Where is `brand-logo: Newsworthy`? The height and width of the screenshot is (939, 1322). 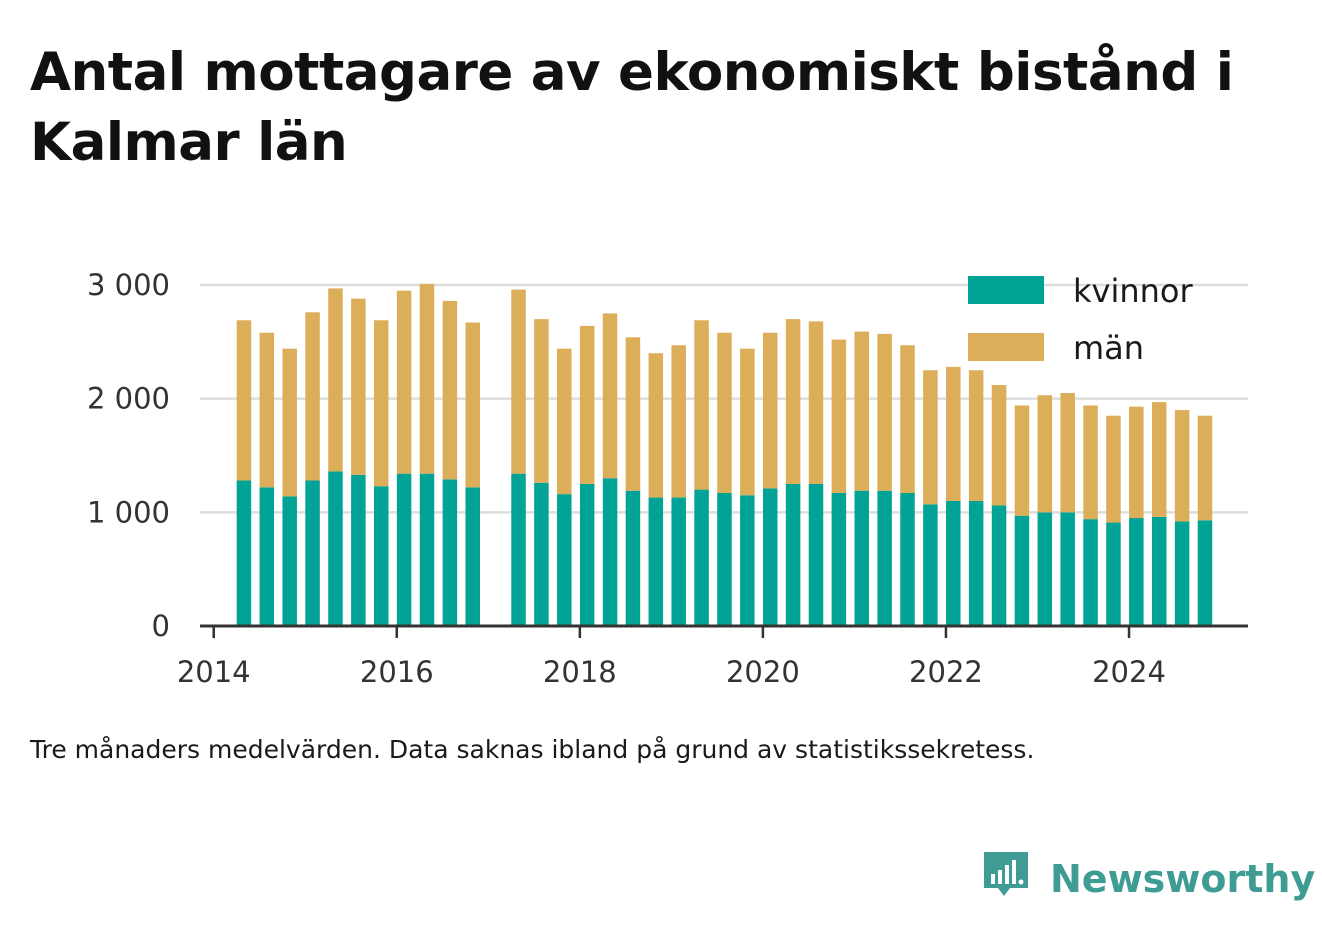 brand-logo: Newsworthy is located at coordinates (1147, 879).